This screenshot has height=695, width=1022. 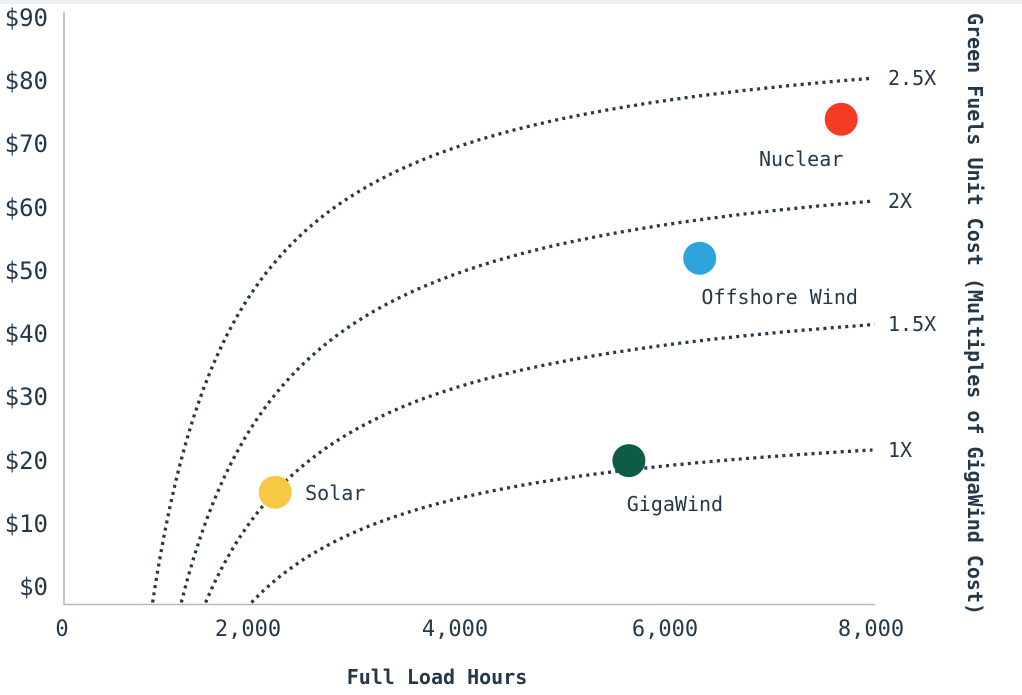 I want to click on point-nuclear, so click(x=841, y=119).